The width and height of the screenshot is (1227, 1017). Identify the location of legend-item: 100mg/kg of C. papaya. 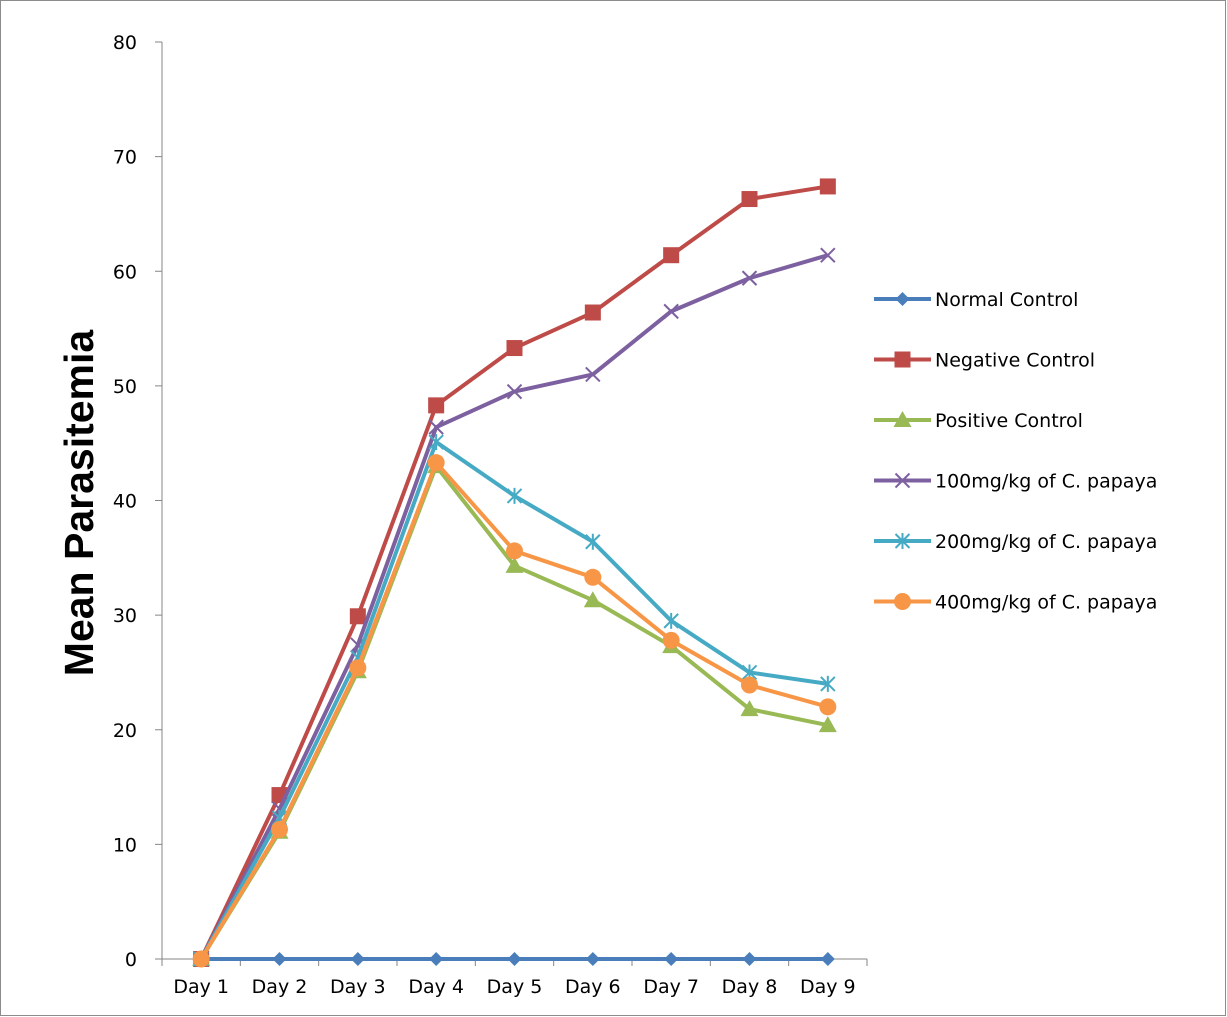
(1015, 482).